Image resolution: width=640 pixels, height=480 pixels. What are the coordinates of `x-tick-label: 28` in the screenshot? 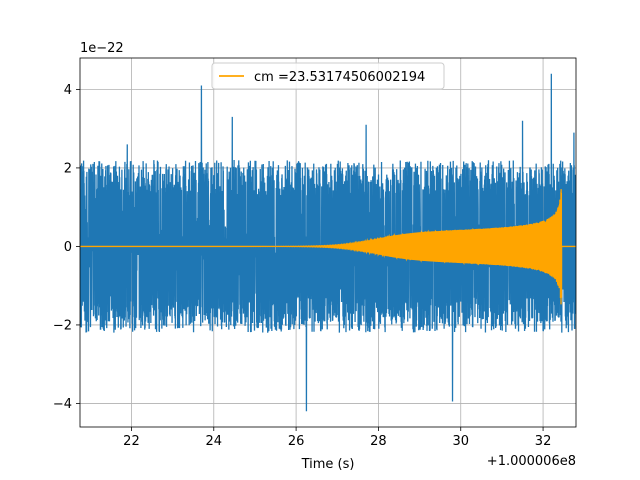 It's located at (378, 441).